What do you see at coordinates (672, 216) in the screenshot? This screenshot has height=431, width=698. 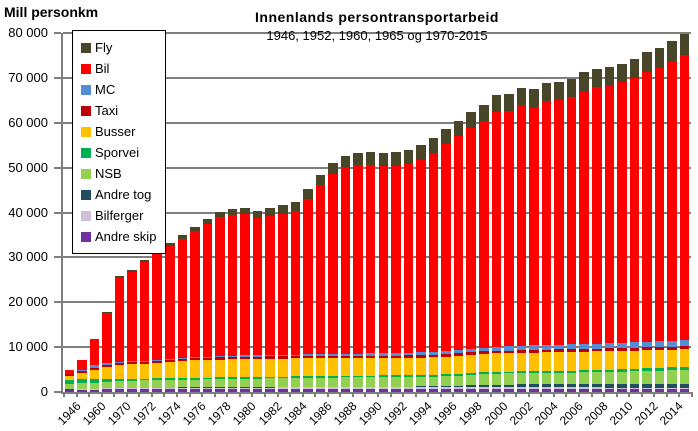 I see `bar-2014` at bounding box center [672, 216].